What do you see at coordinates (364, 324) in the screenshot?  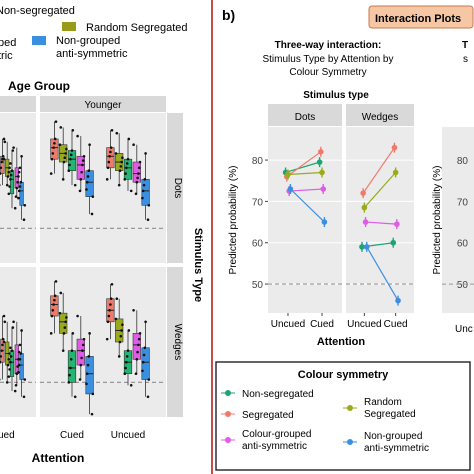 I see `x-tick-wedges-uncued: Uncued` at bounding box center [364, 324].